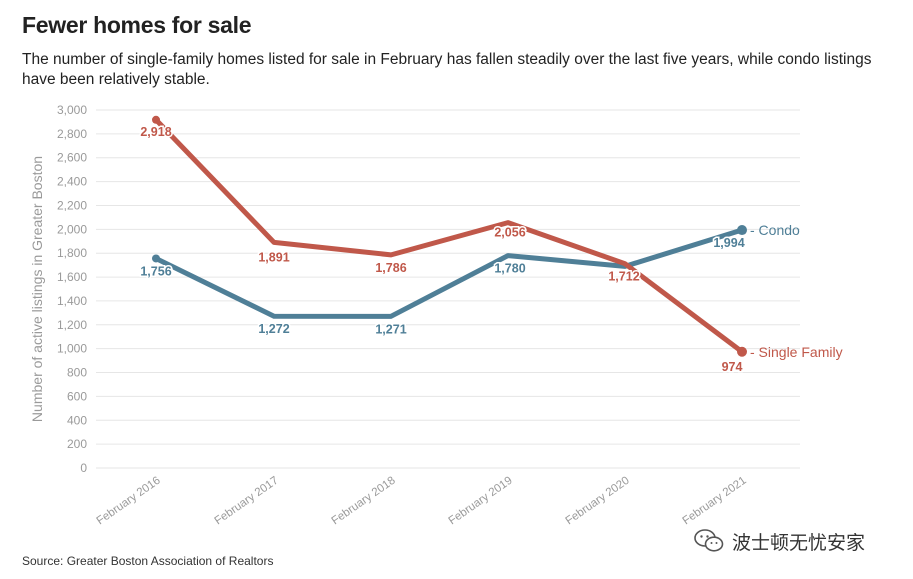 This screenshot has height=579, width=913. Describe the element at coordinates (137, 25) in the screenshot. I see `chart-title: Fewer homes for sale` at that location.